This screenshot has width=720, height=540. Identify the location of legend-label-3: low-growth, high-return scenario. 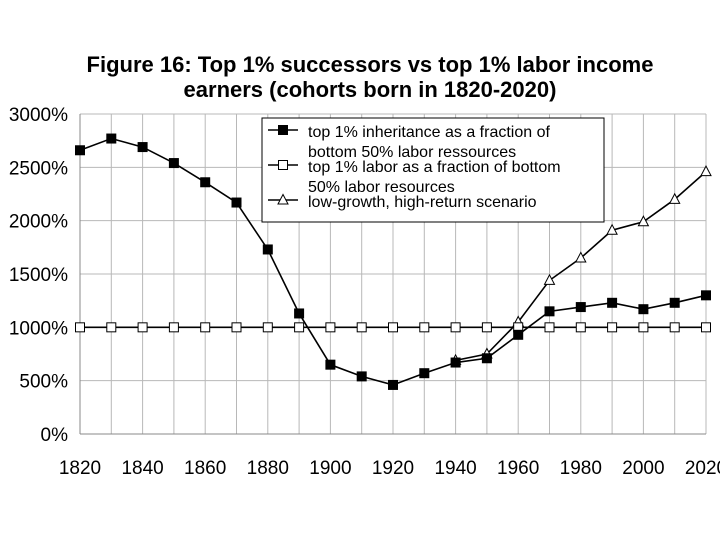
(422, 202).